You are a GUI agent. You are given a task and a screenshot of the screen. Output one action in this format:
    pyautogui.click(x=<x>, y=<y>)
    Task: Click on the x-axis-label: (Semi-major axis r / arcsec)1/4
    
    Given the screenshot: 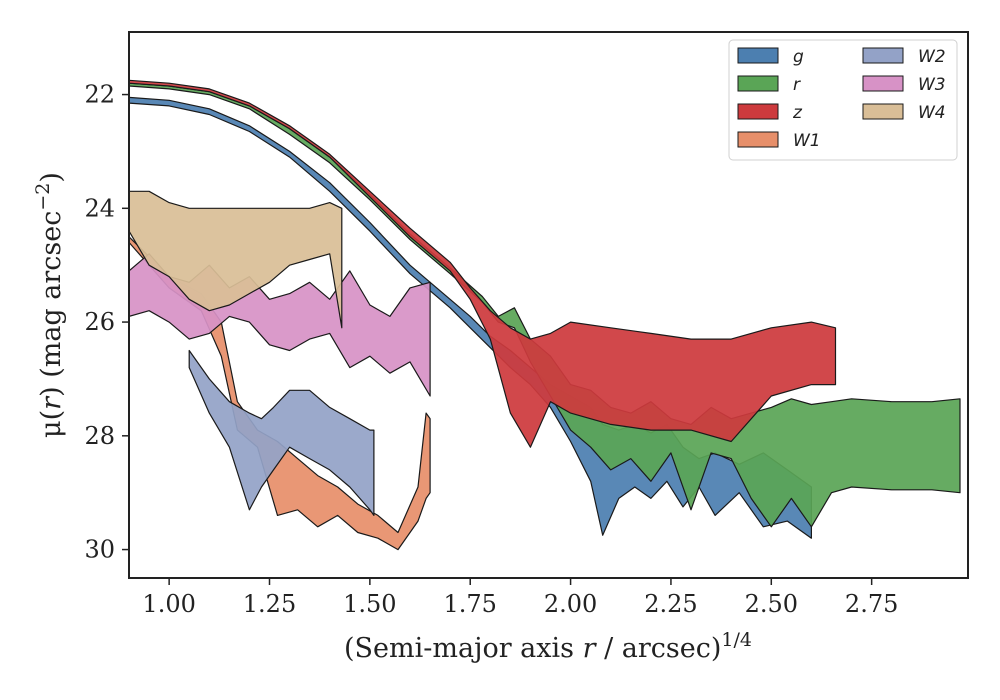 What is the action you would take?
    pyautogui.click(x=548, y=646)
    